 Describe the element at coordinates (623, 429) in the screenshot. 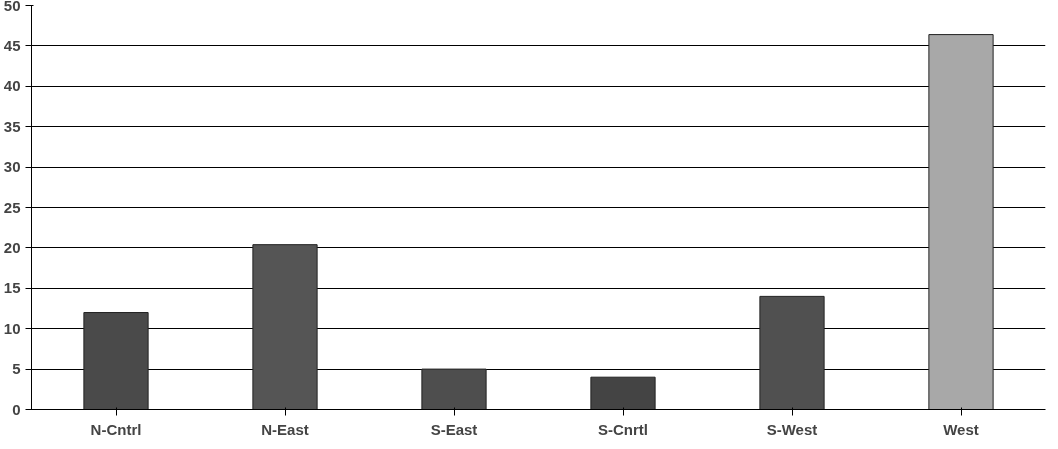

I see `x-tick-label: S-Cnrtl` at that location.